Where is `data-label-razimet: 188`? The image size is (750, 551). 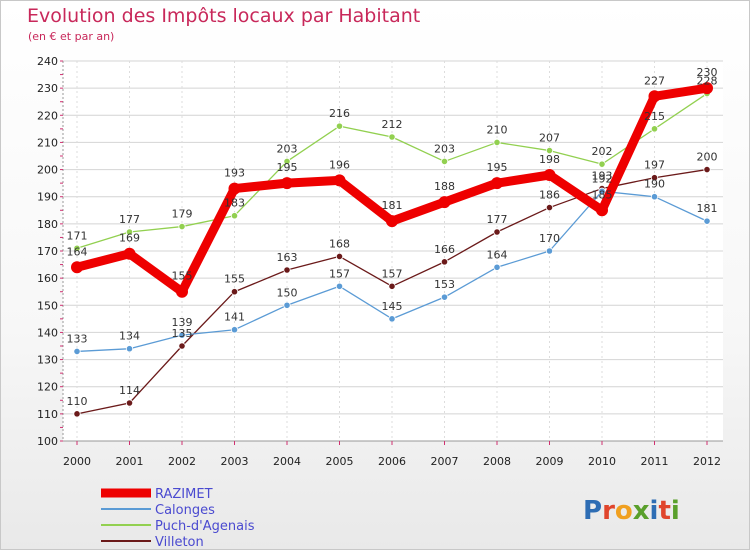
data-label-razimet: 188 is located at coordinates (444, 186).